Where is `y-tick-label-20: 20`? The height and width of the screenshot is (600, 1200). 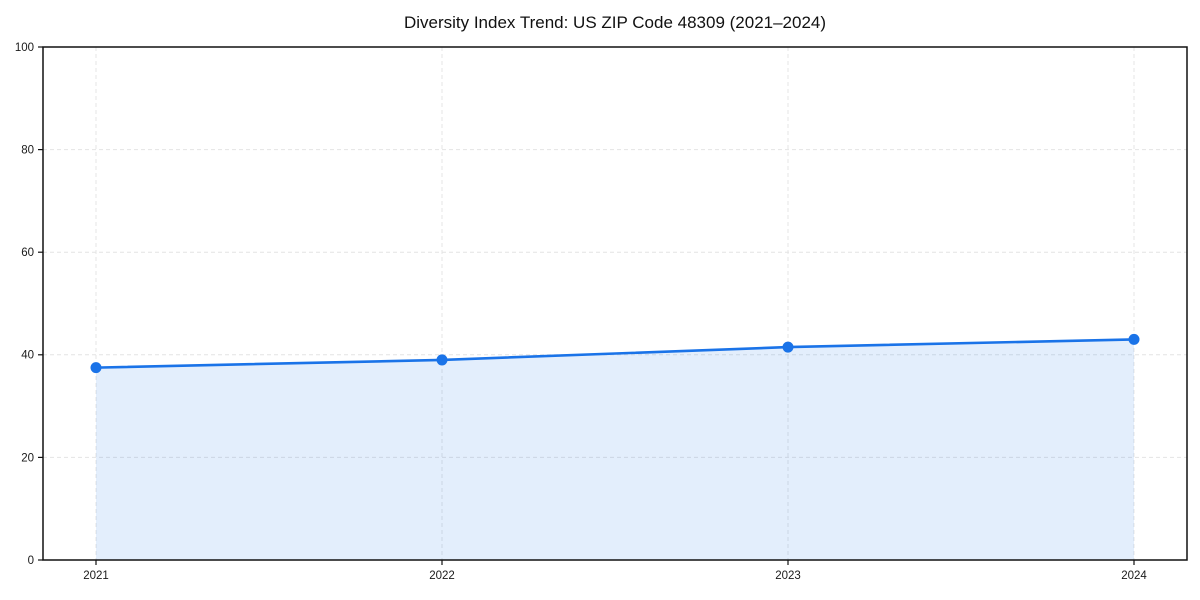
y-tick-label-20: 20 is located at coordinates (27, 458).